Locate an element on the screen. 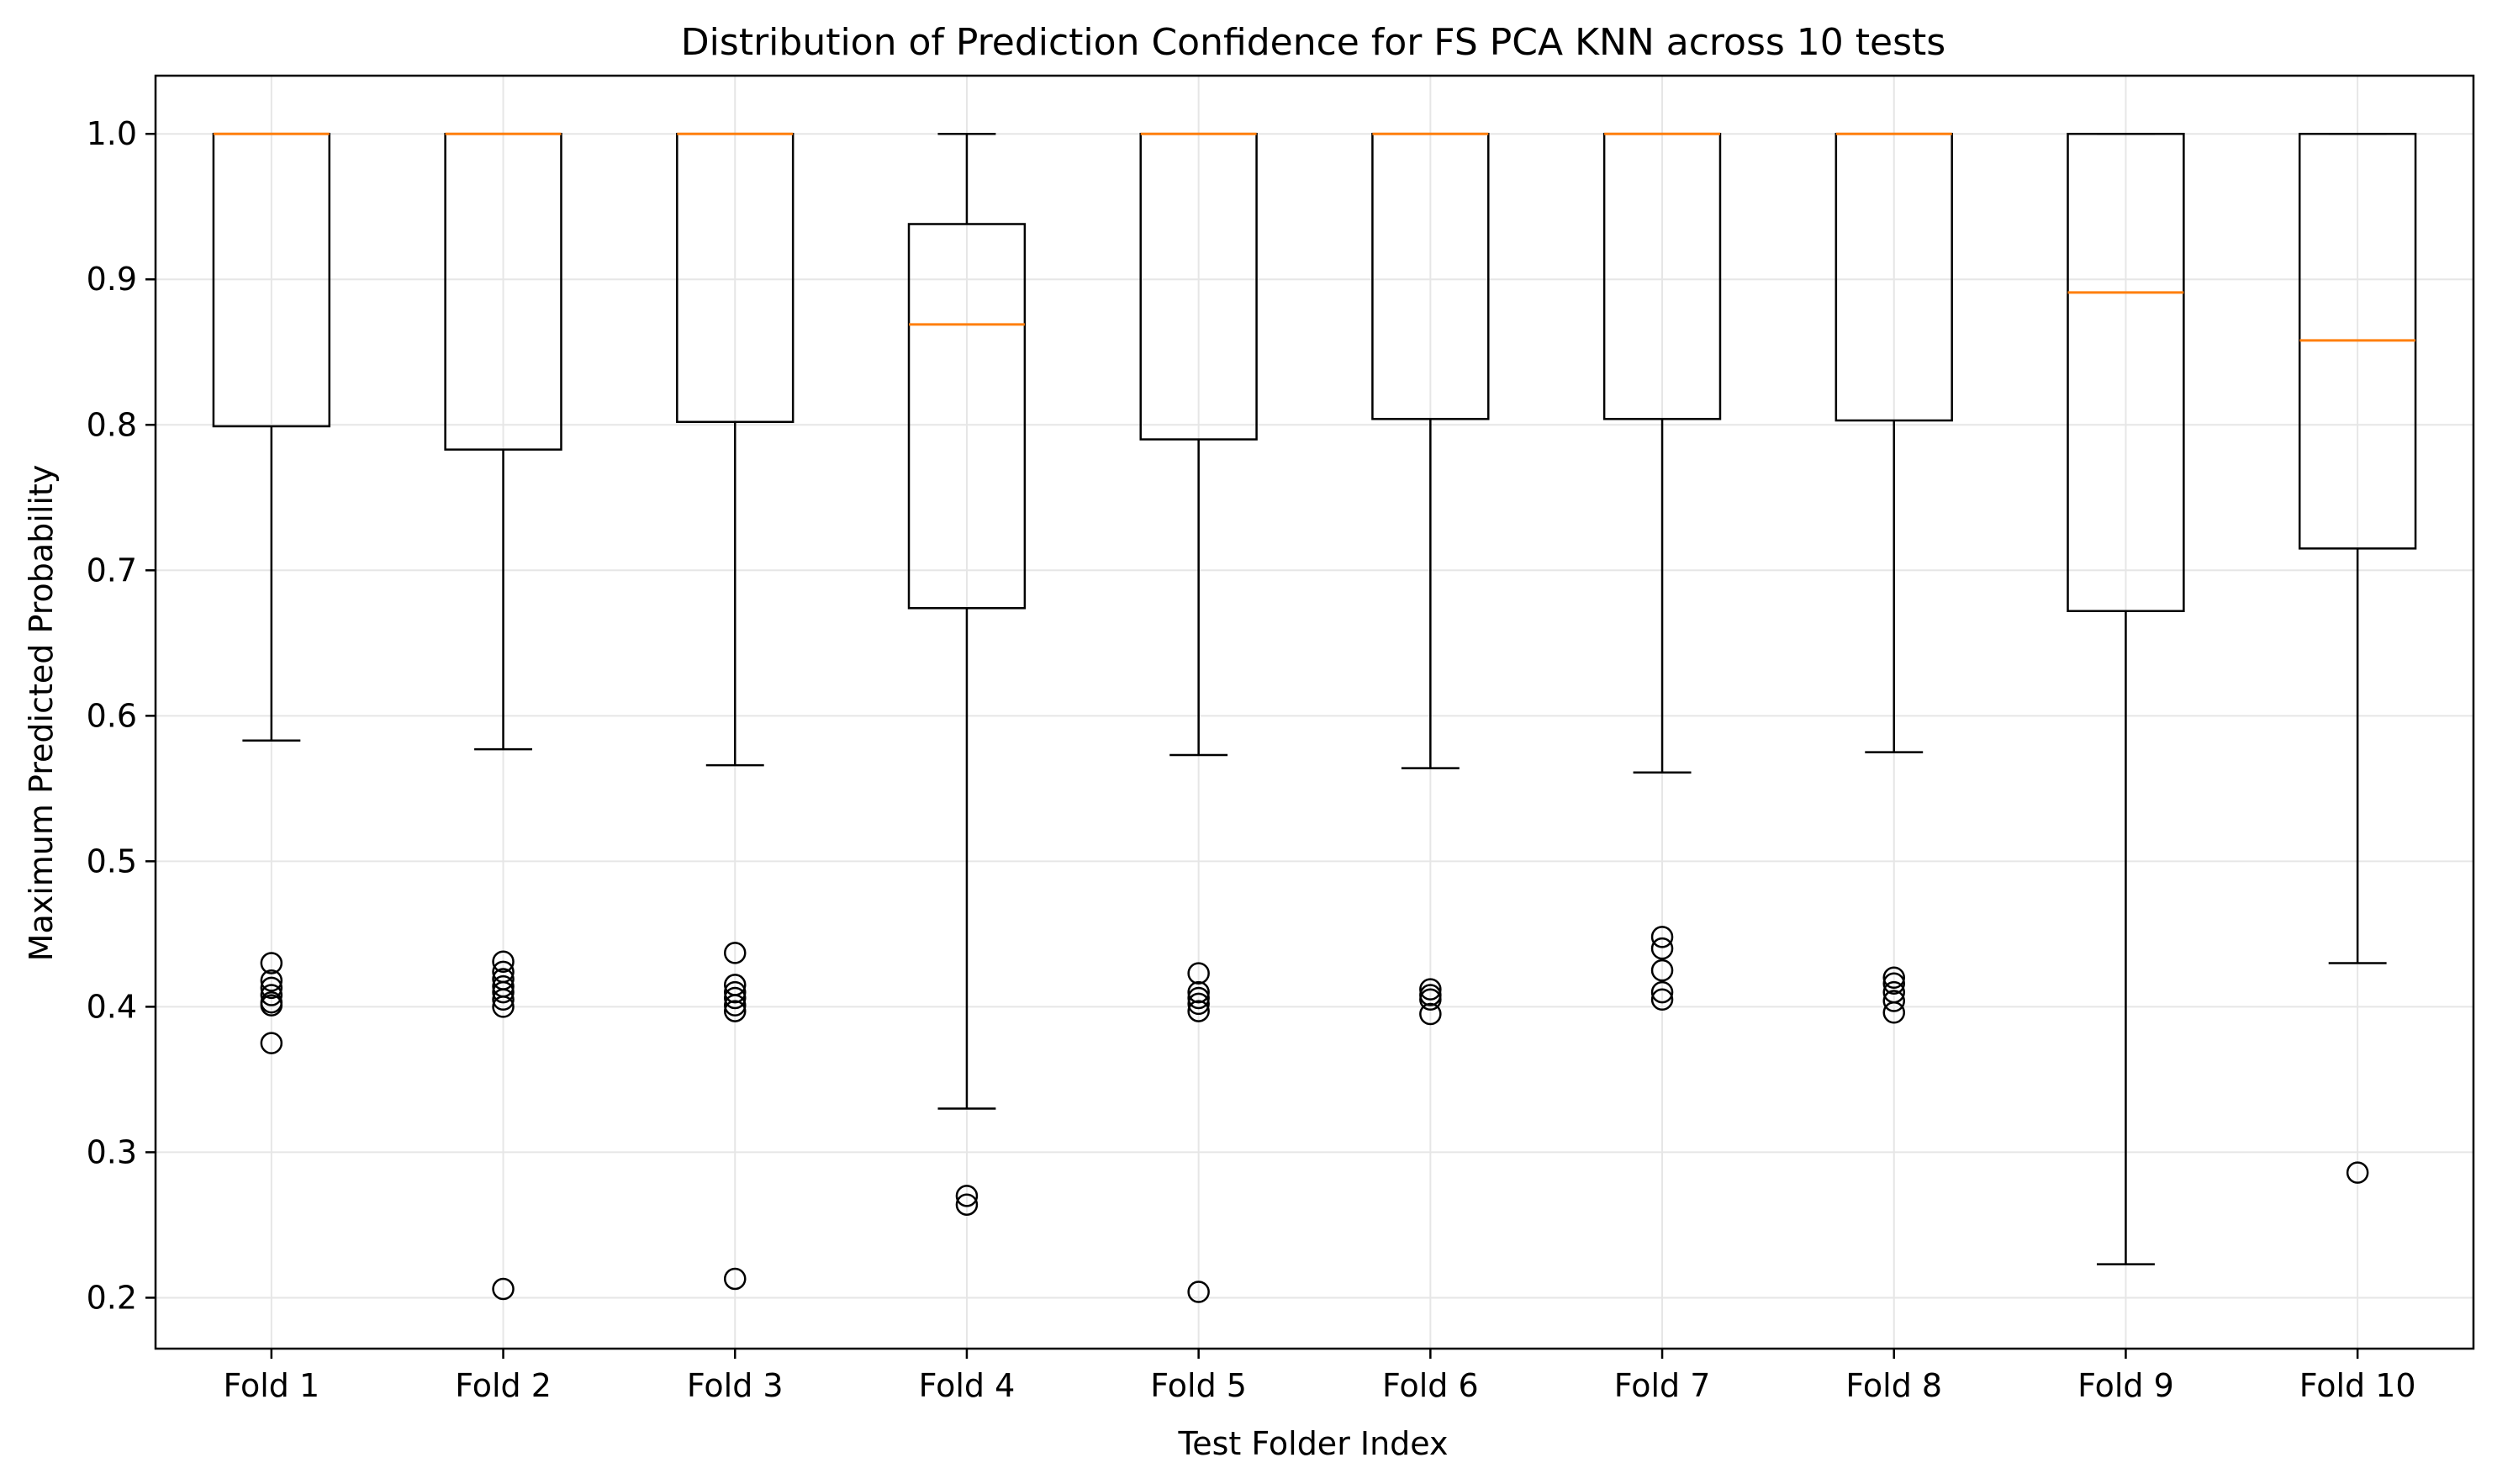 The width and height of the screenshot is (2497, 1484). y-tick-label: 0.8 is located at coordinates (112, 424).